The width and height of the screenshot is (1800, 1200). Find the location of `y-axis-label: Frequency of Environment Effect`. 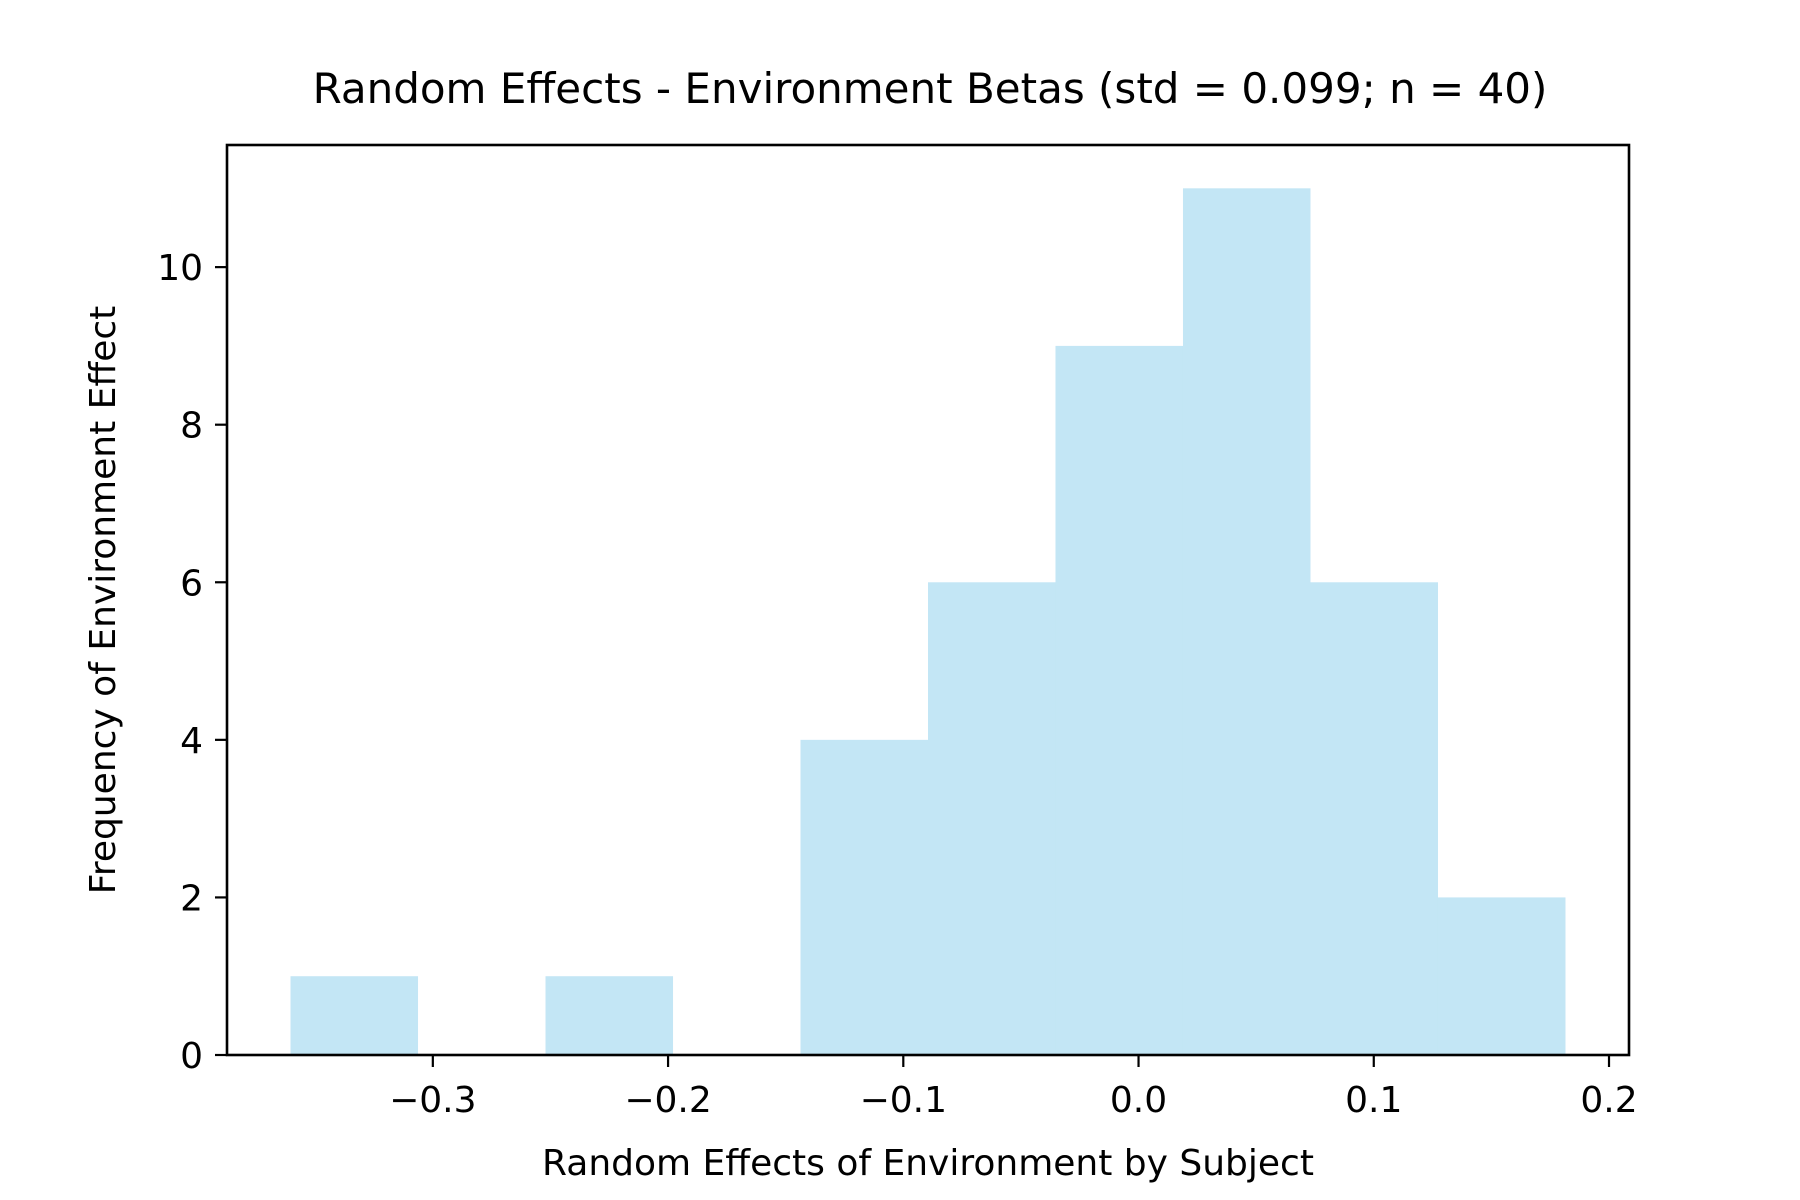

y-axis-label: Frequency of Environment Effect is located at coordinates (103, 600).